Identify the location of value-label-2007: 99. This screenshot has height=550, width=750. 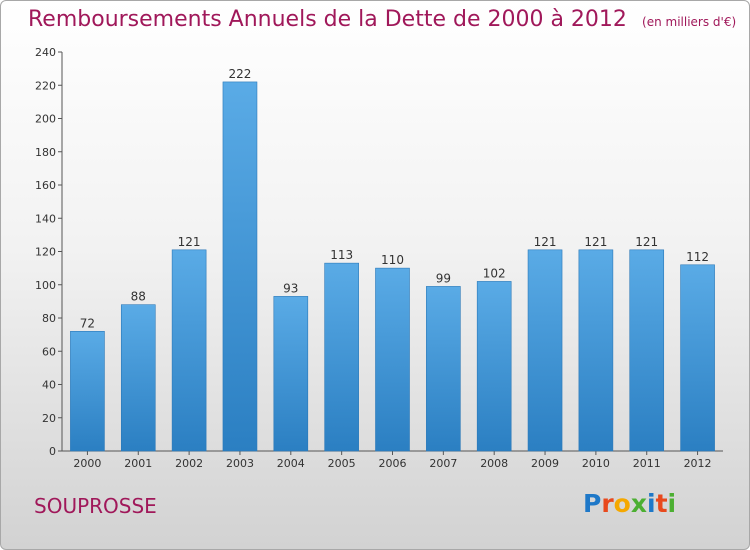
(443, 278).